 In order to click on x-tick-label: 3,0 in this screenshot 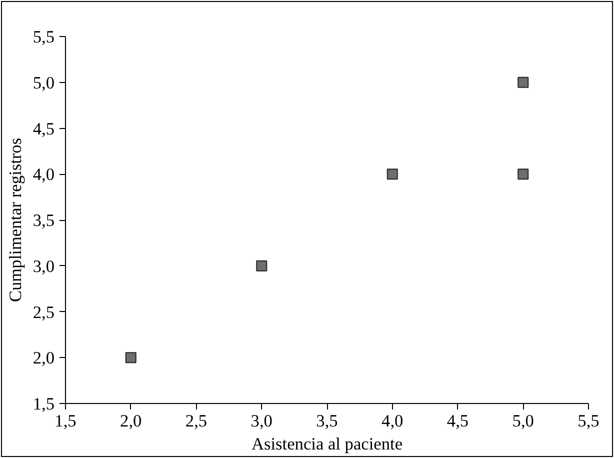, I will do `click(261, 421)`.